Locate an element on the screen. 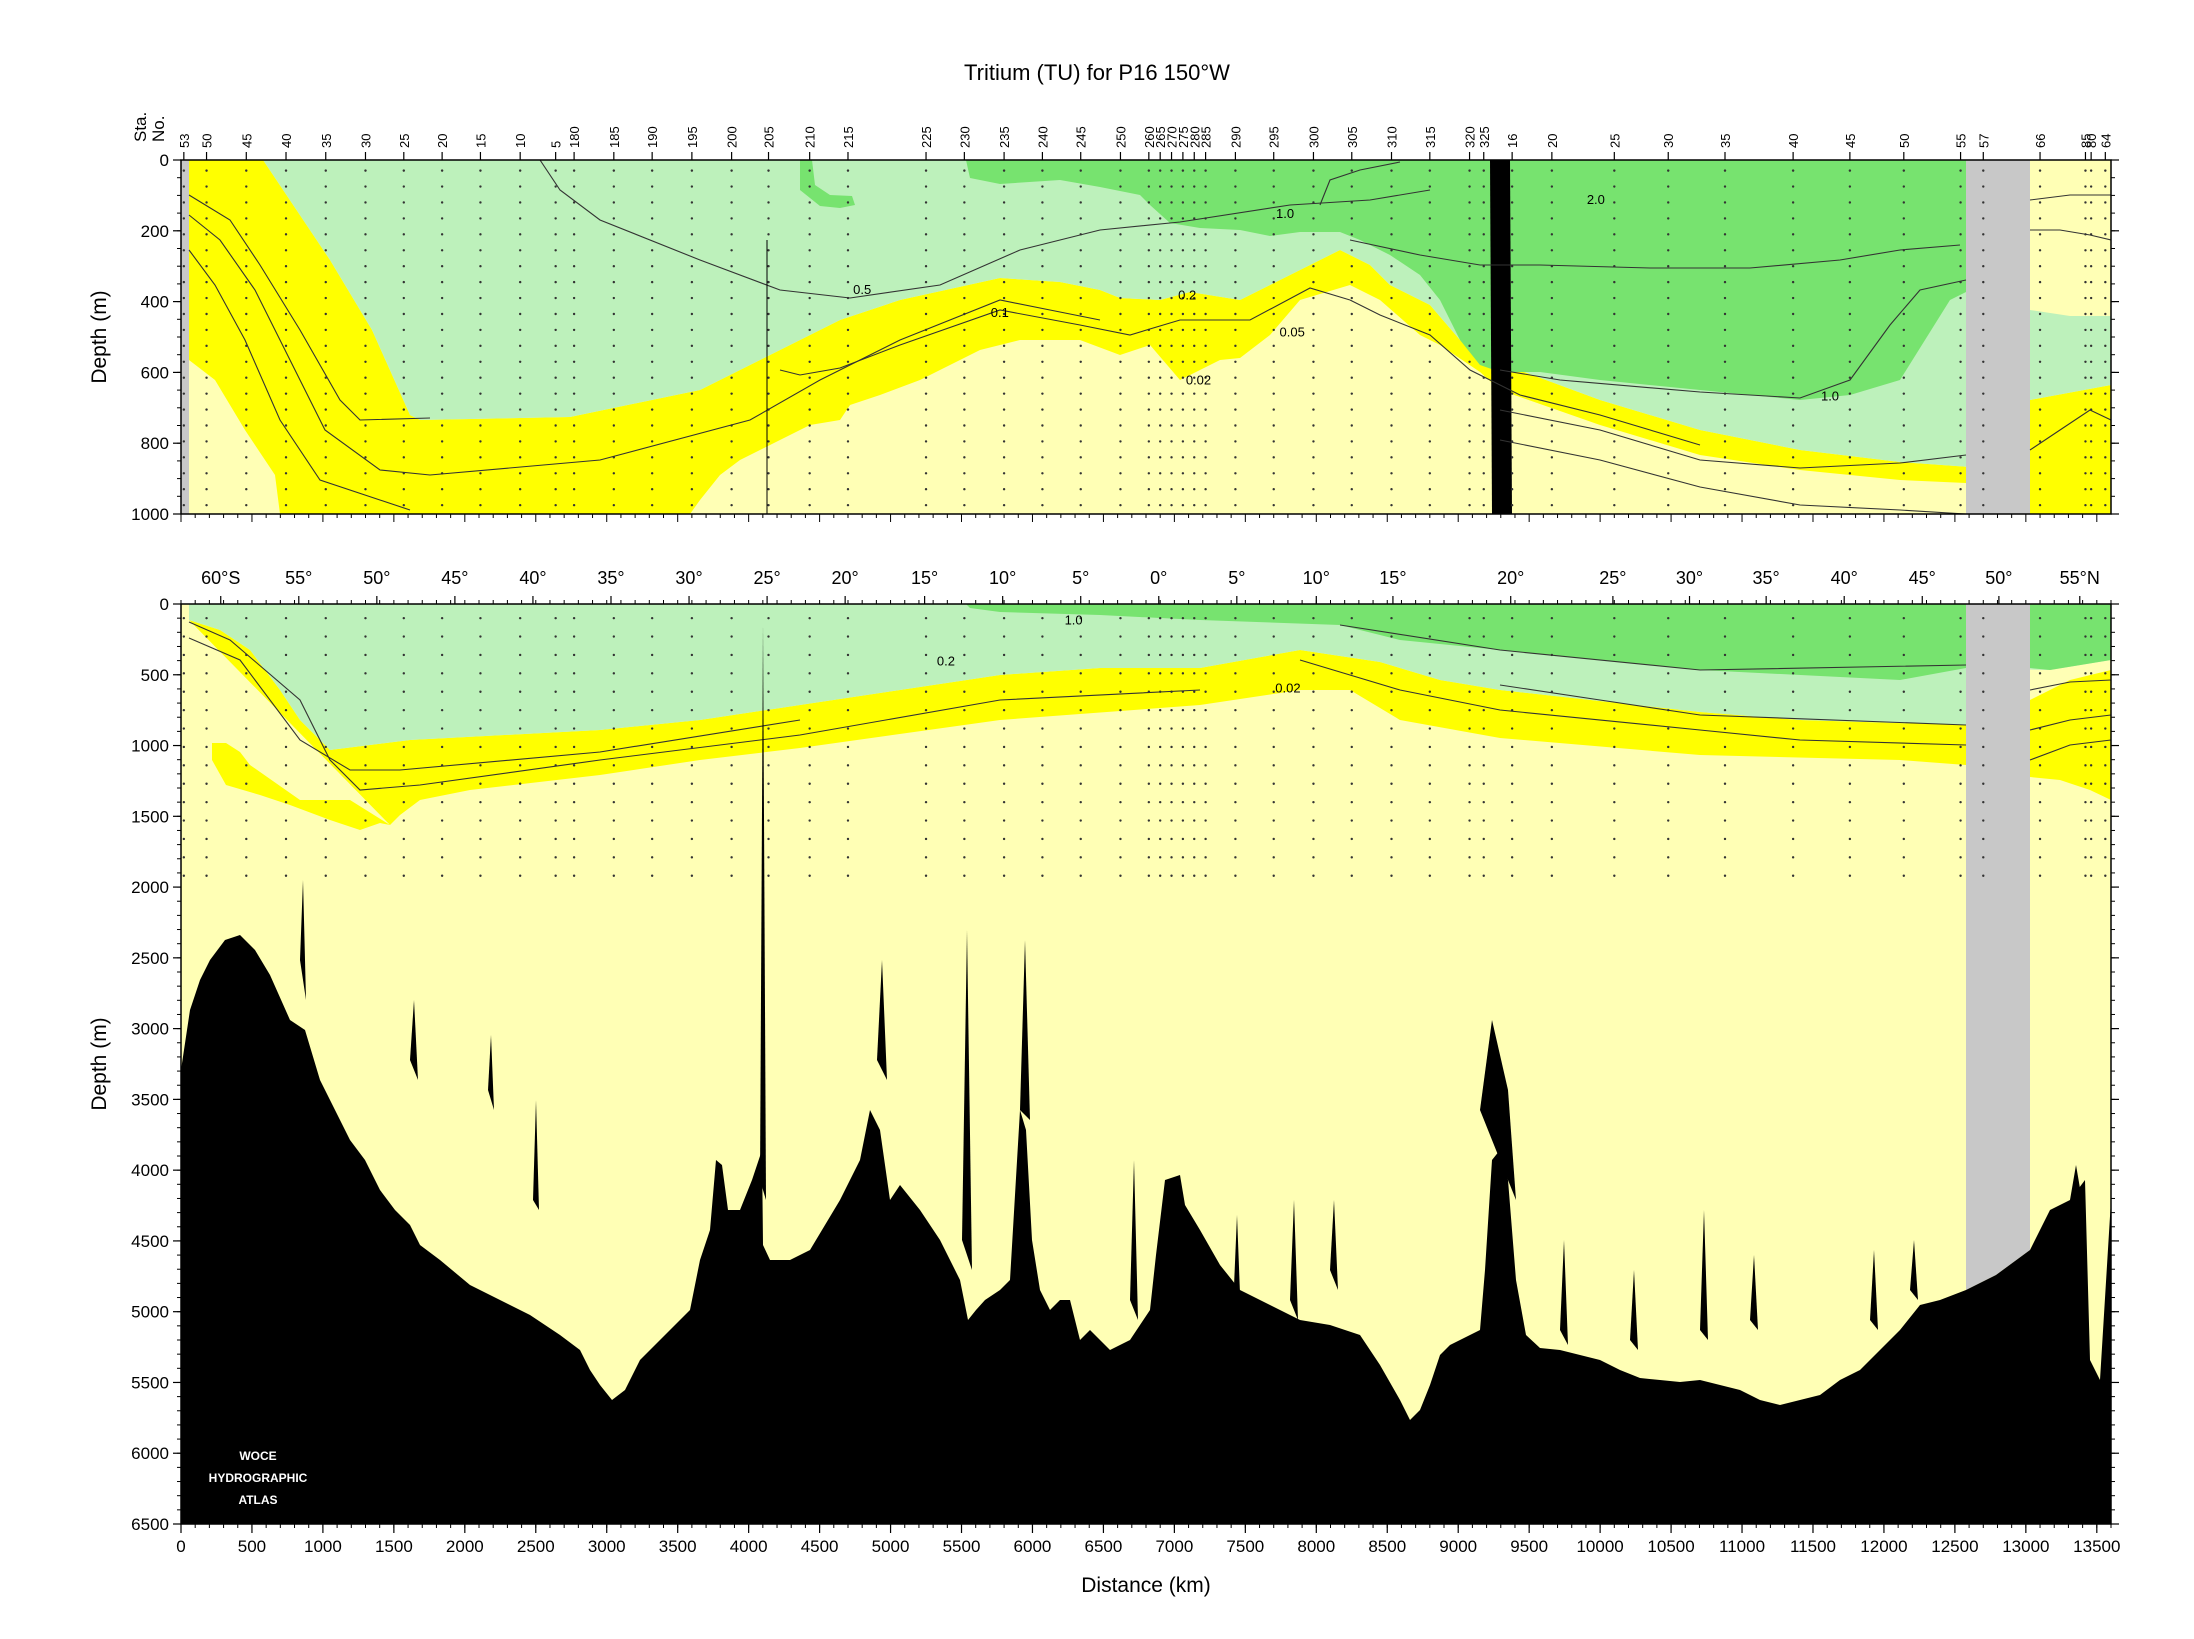  x-tick-label: 10500 is located at coordinates (1670, 1546).